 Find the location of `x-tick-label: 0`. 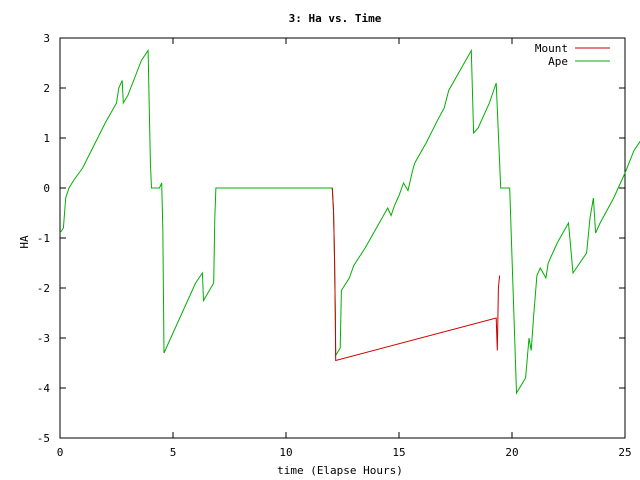

x-tick-label: 0 is located at coordinates (60, 452).